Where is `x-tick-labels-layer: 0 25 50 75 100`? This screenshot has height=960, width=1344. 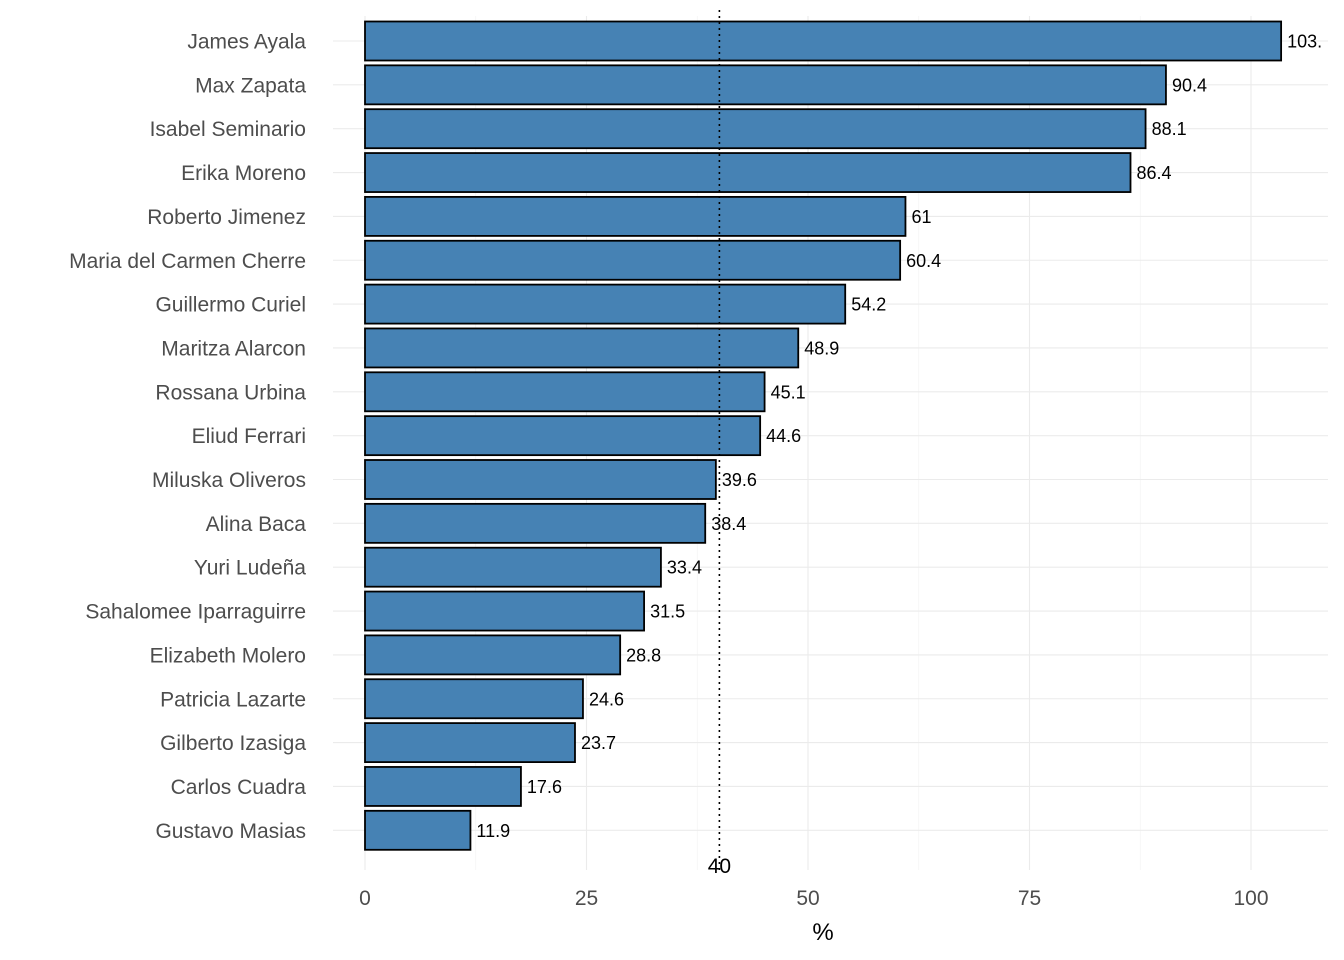
x-tick-labels-layer: 0 25 50 75 100 is located at coordinates (813, 898).